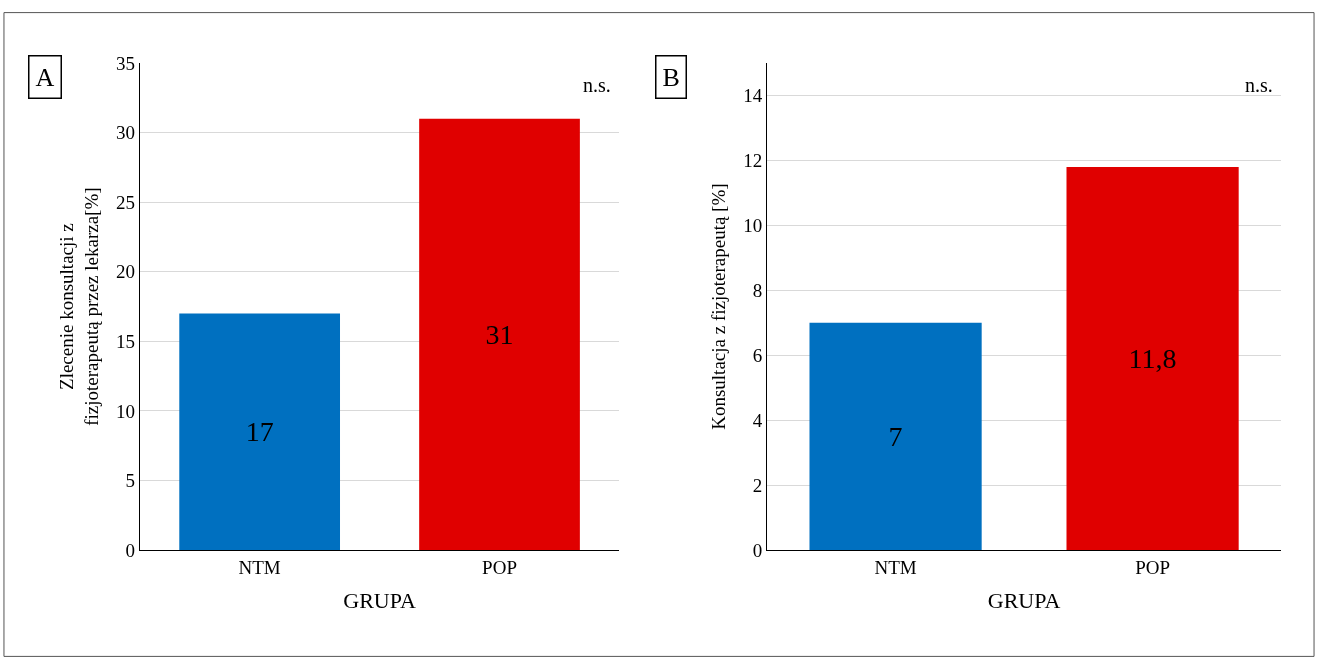  I want to click on data-label: 7, so click(895, 436).